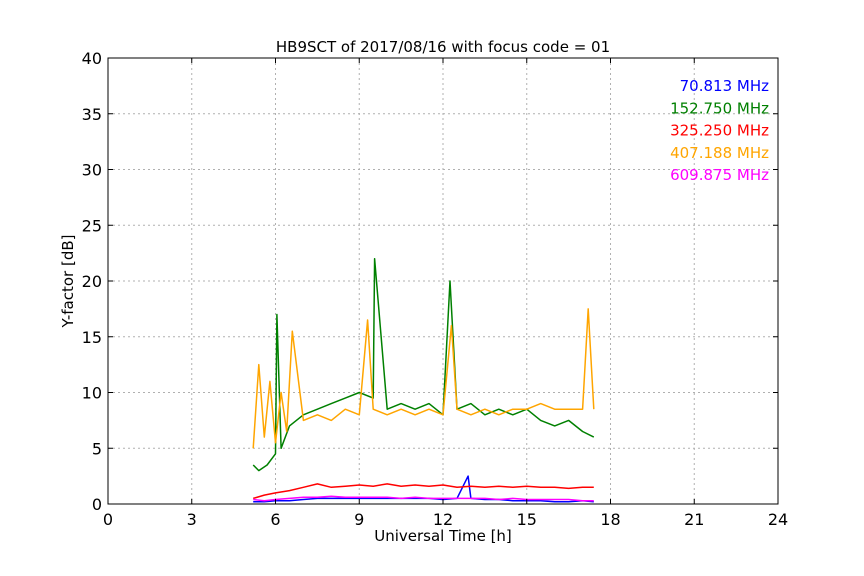 Image resolution: width=864 pixels, height=576 pixels. Describe the element at coordinates (610, 519) in the screenshot. I see `x-tick-label: 18` at that location.